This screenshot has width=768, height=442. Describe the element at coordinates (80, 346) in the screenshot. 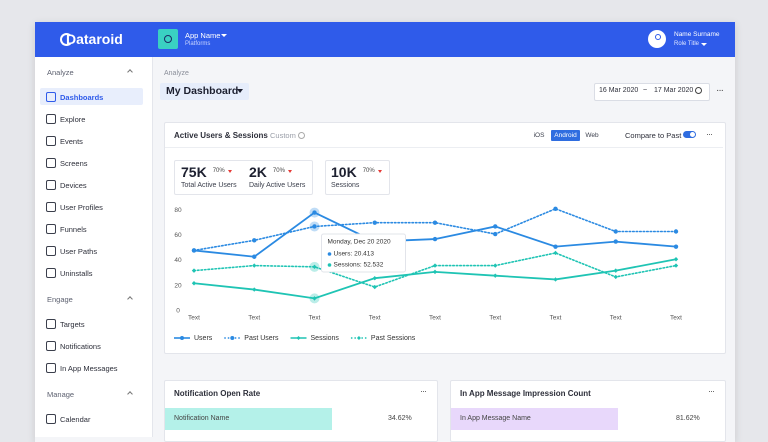

I see `nav-item: Notifications` at that location.